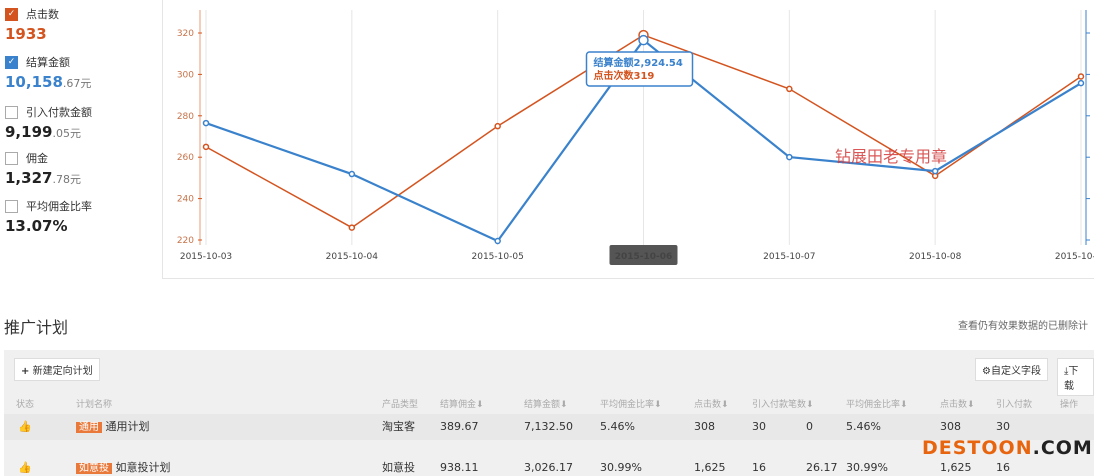 The image size is (1094, 476). I want to click on metric-item: 引入付款金额 9,199.05元, so click(48, 123).